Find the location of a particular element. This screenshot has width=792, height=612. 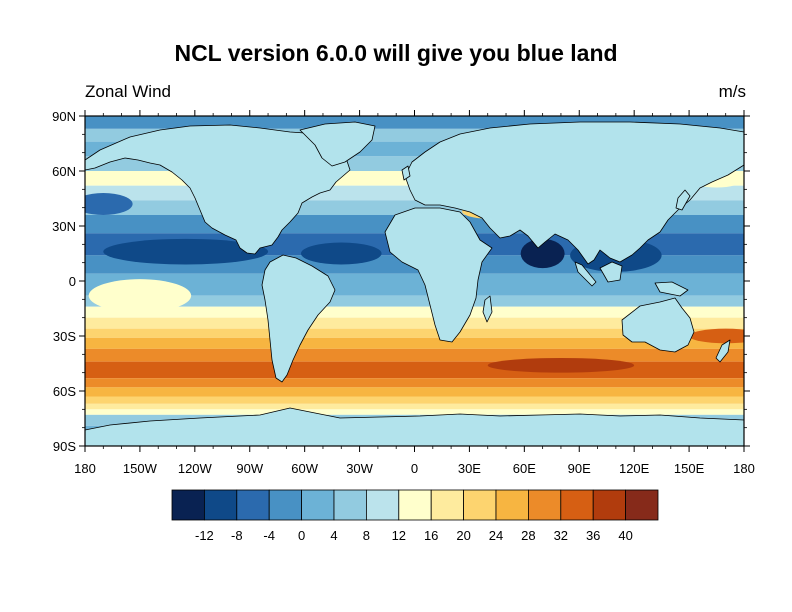

lon-tick-label: 120W is located at coordinates (195, 468).